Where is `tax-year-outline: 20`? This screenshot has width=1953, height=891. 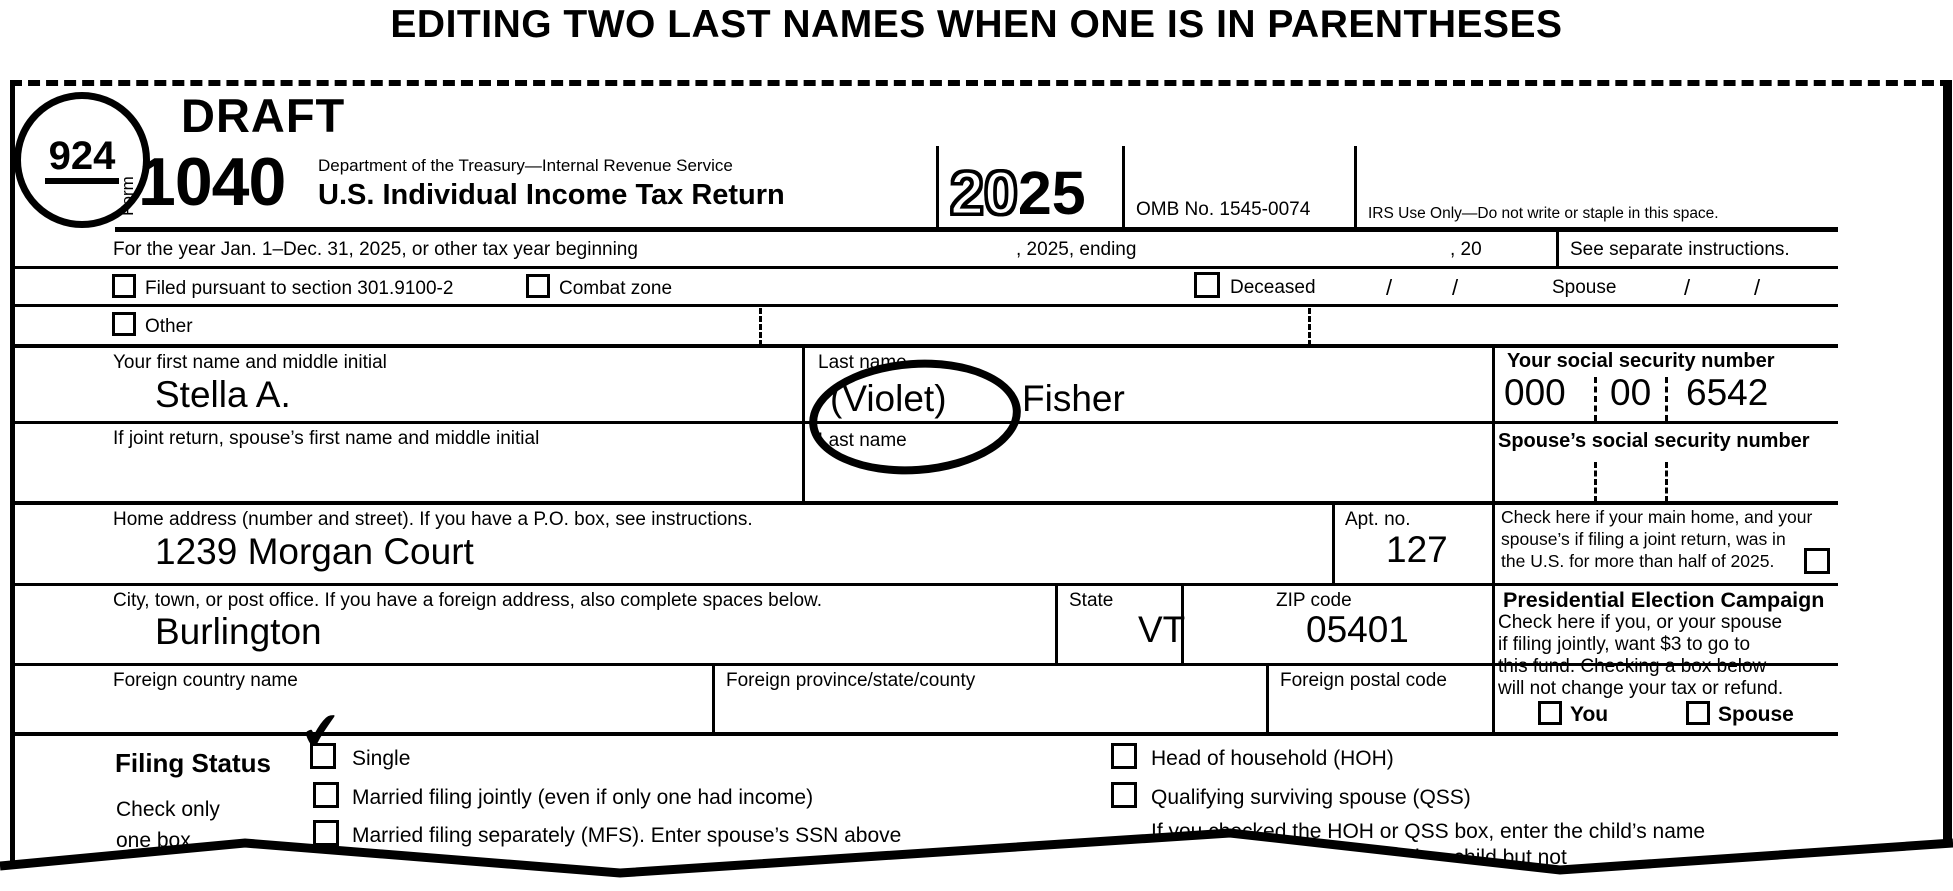 tax-year-outline: 20 is located at coordinates (984, 193).